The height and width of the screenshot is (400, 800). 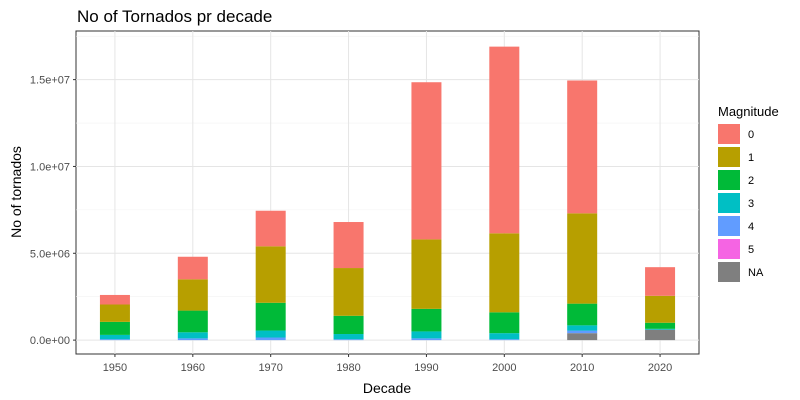 What do you see at coordinates (115, 368) in the screenshot?
I see `x-tick-label: 1950` at bounding box center [115, 368].